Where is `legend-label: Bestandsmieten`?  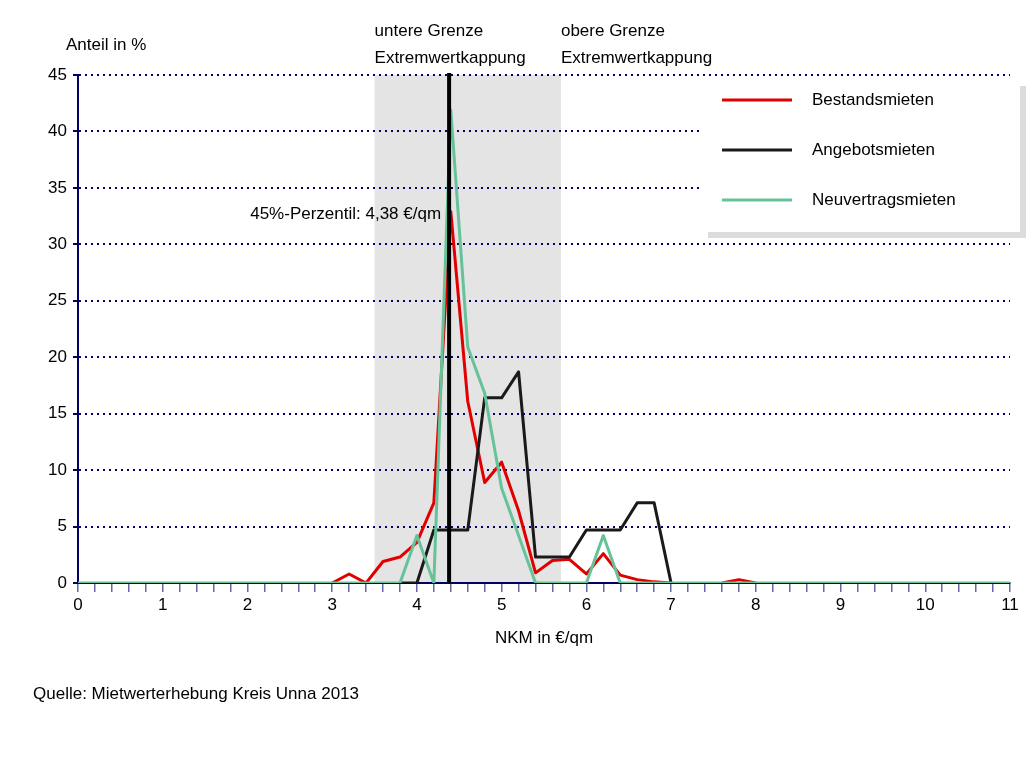 legend-label: Bestandsmieten is located at coordinates (873, 99).